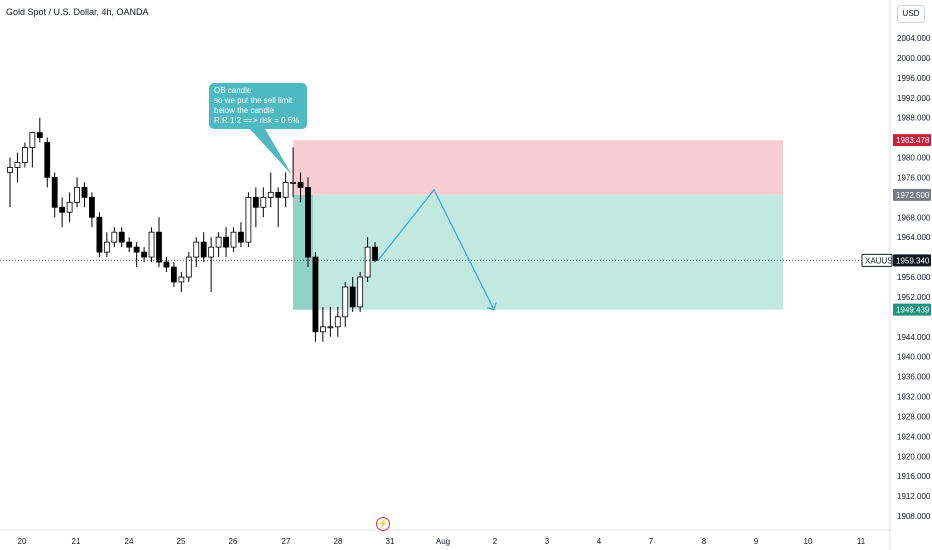  What do you see at coordinates (76, 541) in the screenshot?
I see `x-tick-label: 21` at bounding box center [76, 541].